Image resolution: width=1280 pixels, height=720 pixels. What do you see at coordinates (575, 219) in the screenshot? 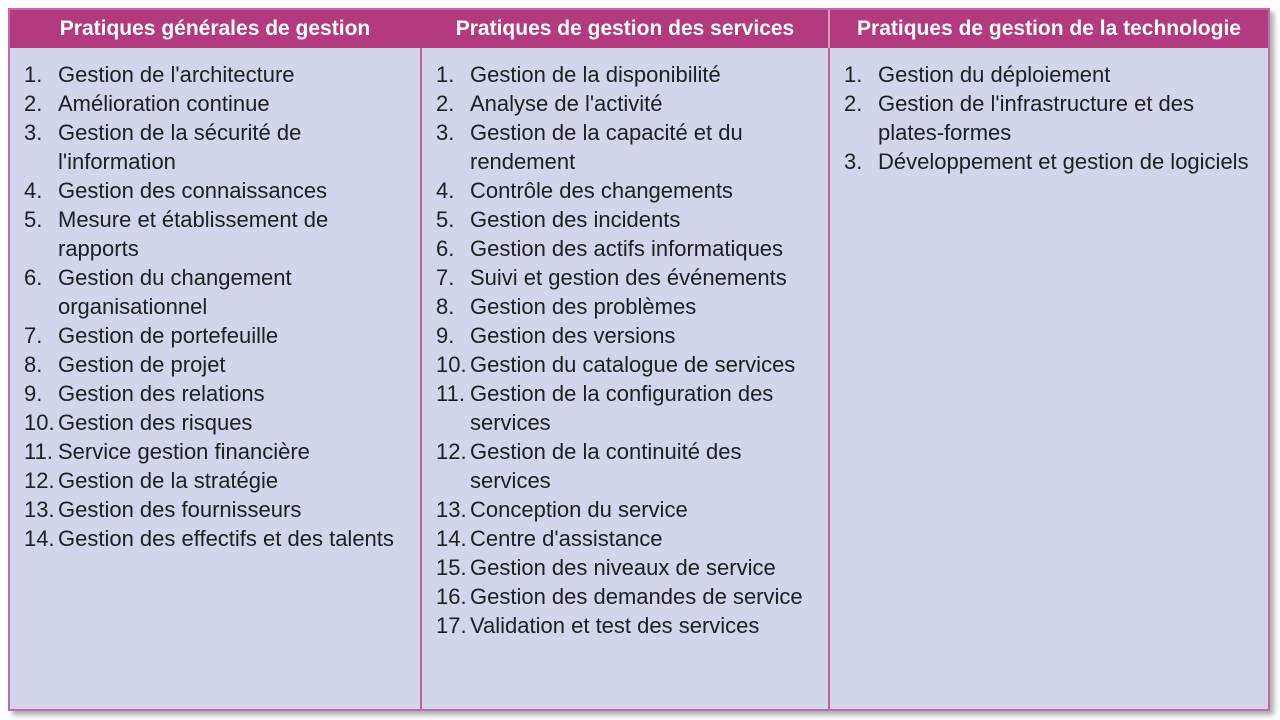
I see `item-label: Gestion des incidents` at bounding box center [575, 219].